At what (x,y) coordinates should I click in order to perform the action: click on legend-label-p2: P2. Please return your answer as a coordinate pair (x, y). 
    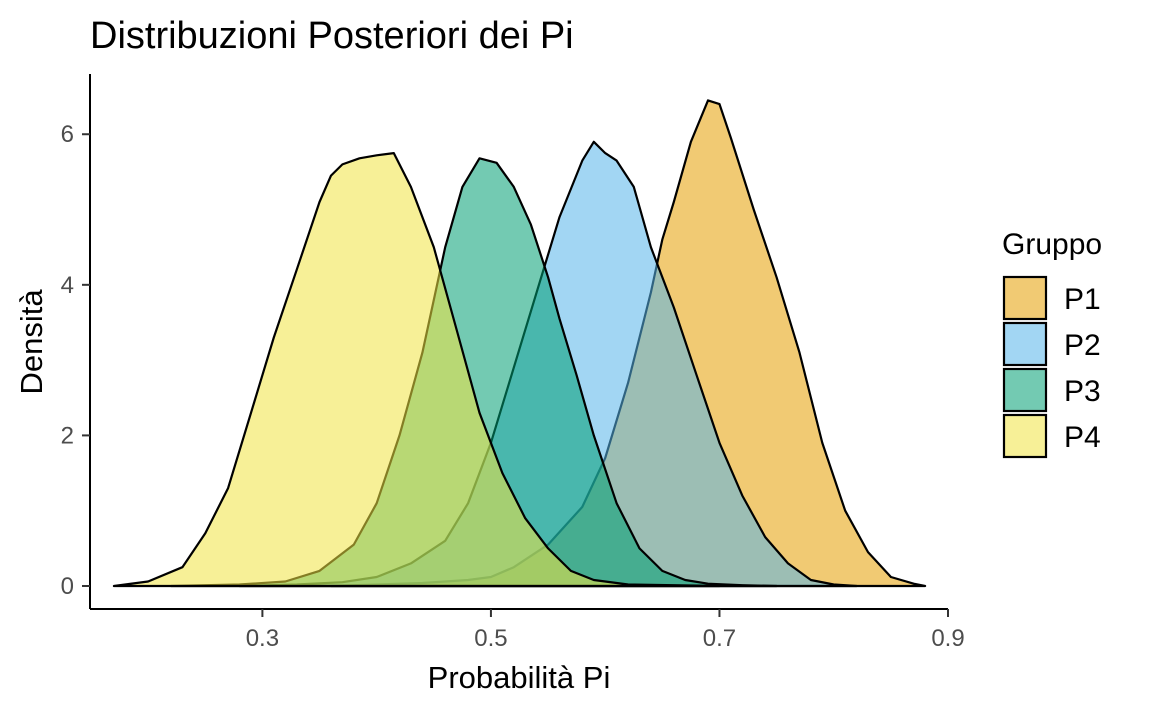
    Looking at the image, I should click on (1082, 345).